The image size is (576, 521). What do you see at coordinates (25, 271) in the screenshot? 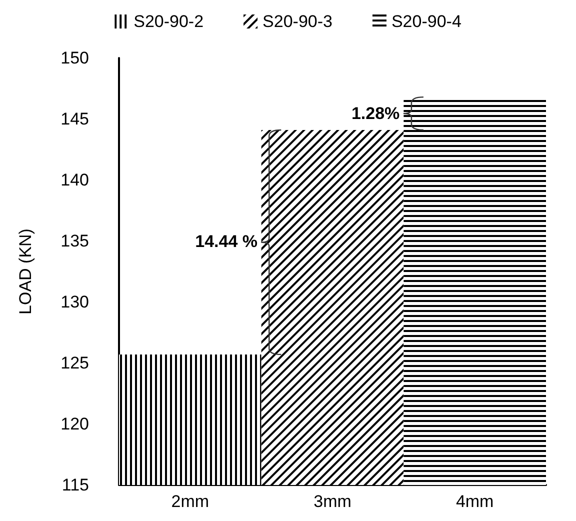
I see `y-axis-title: LOAD (KN)` at bounding box center [25, 271].